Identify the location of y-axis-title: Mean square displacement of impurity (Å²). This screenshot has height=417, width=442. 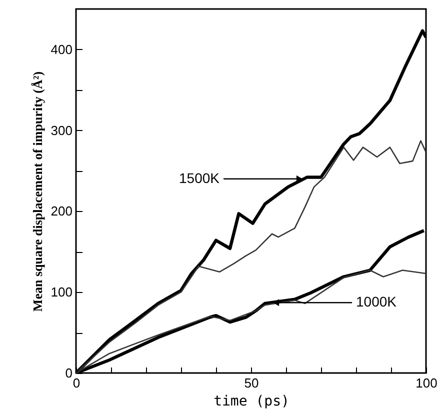
(37, 191).